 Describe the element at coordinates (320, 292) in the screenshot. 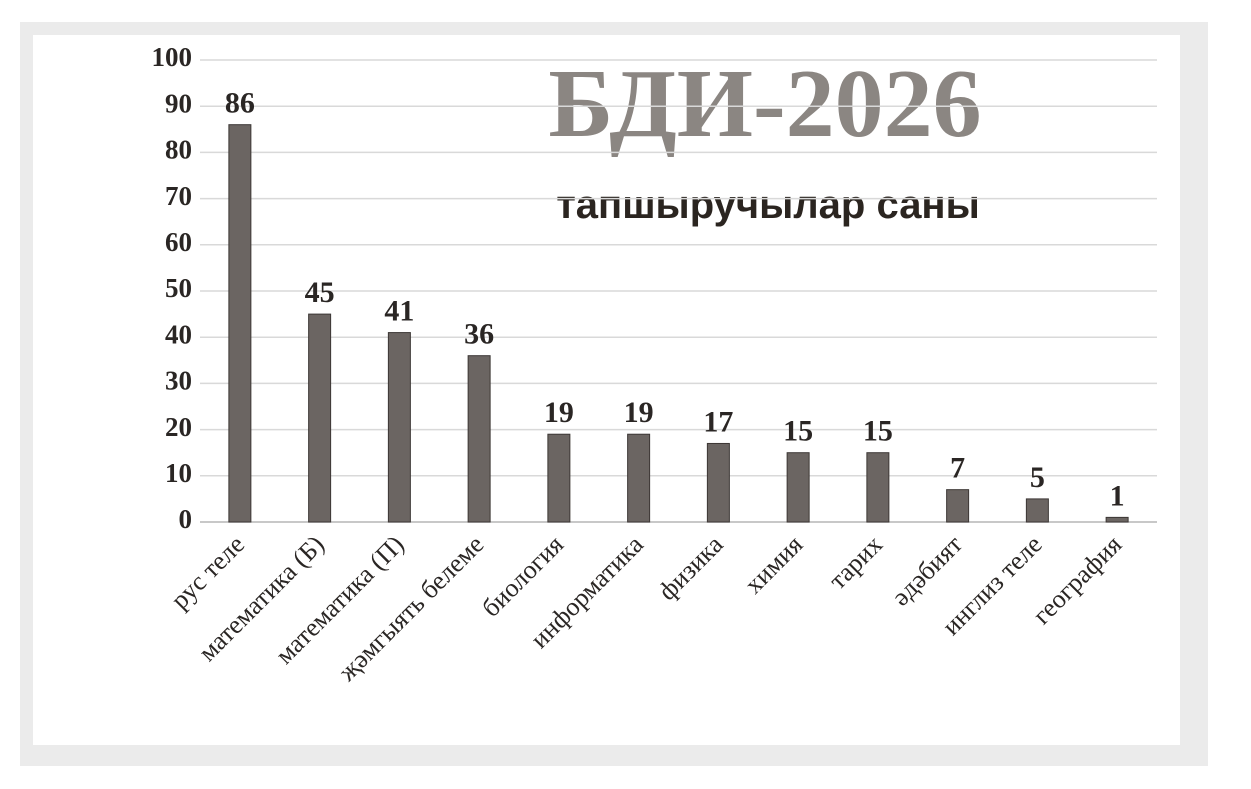

I see `value-label: 45` at that location.